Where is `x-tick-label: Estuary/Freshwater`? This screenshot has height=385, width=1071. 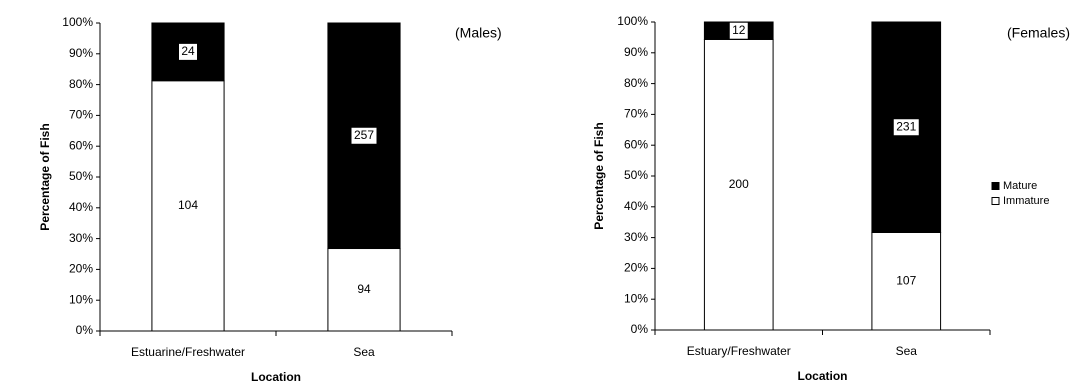 x-tick-label: Estuary/Freshwater is located at coordinates (739, 351).